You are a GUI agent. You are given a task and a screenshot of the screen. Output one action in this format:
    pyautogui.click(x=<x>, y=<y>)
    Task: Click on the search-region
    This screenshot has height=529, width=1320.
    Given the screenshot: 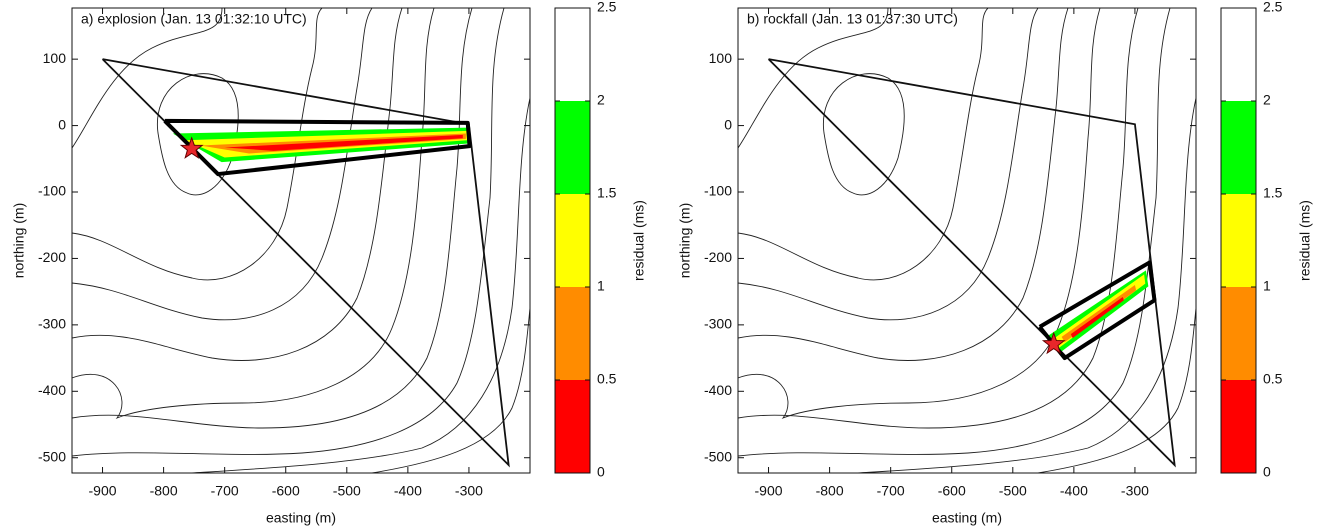 What is the action you would take?
    pyautogui.click(x=317, y=147)
    